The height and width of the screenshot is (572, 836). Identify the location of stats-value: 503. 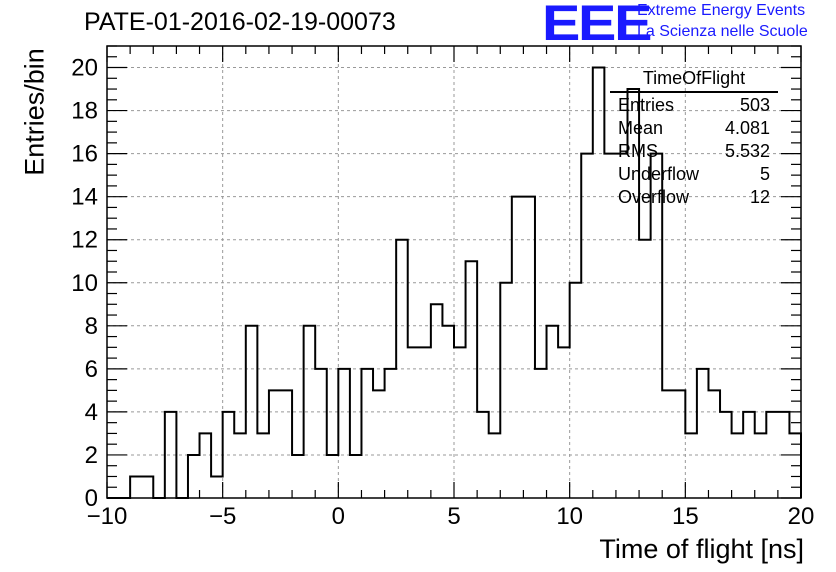
(754, 105).